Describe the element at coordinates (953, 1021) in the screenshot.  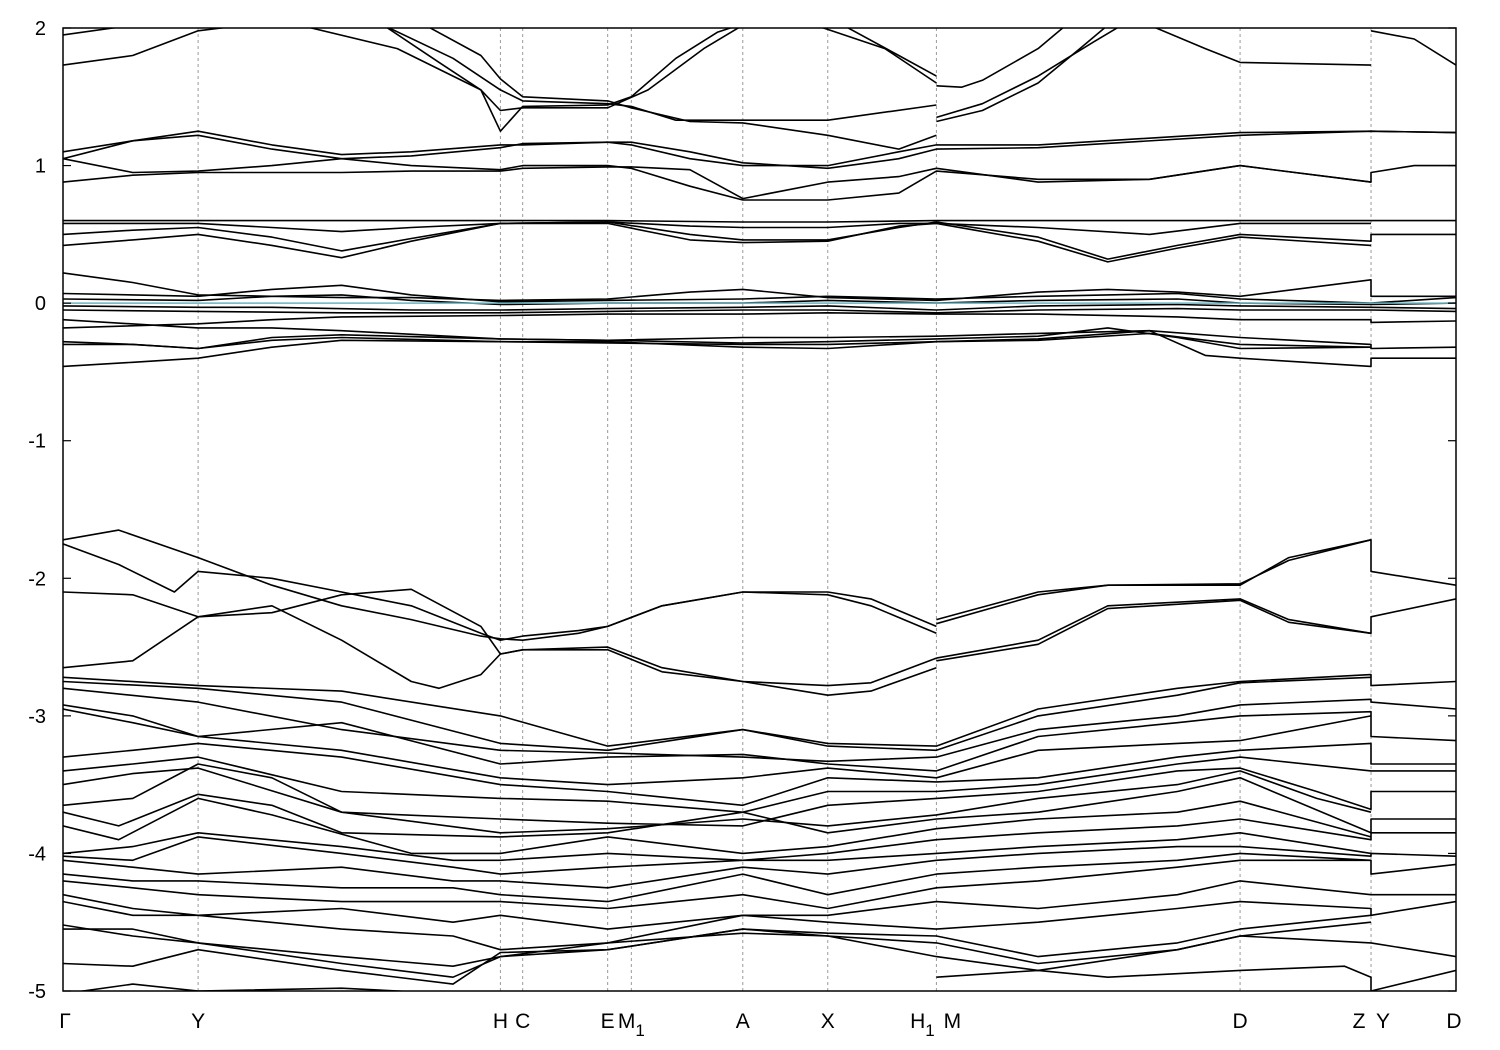
I see `kpoint-label: M` at that location.